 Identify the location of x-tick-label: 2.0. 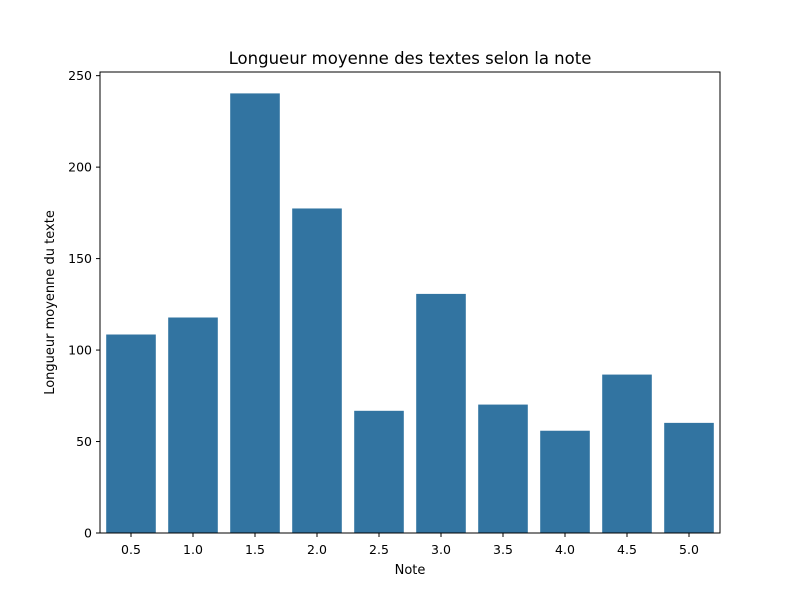
(317, 549).